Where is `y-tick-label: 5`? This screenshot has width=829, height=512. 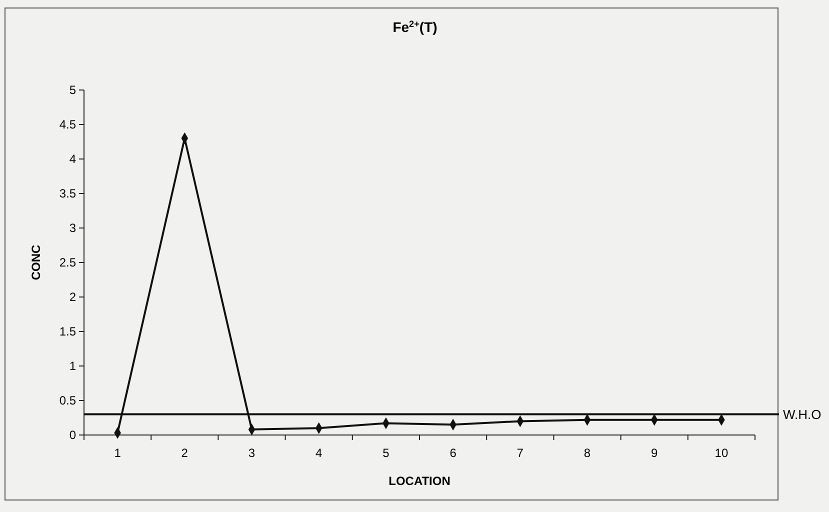 y-tick-label: 5 is located at coordinates (72, 90).